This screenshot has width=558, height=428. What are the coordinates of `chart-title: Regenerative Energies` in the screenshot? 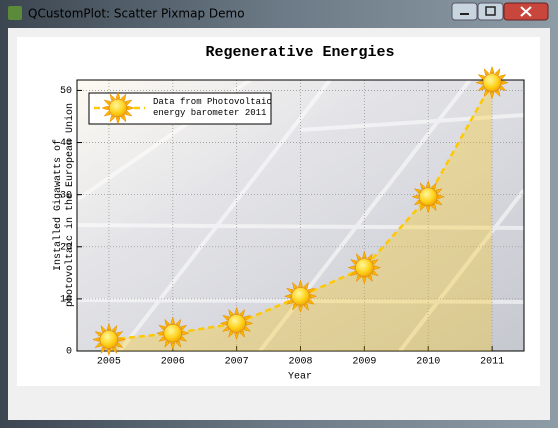 It's located at (299, 52).